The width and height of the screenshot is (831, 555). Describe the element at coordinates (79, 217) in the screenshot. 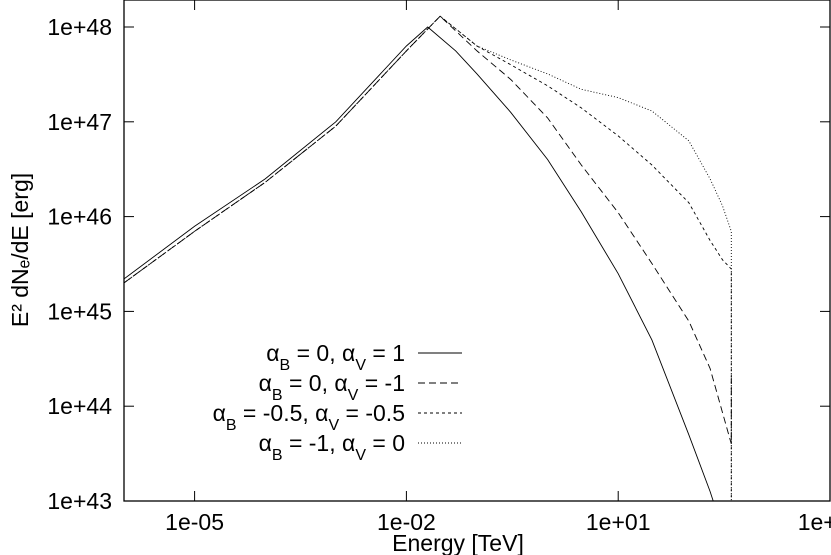

I see `y-tick-label: 1e+46` at that location.